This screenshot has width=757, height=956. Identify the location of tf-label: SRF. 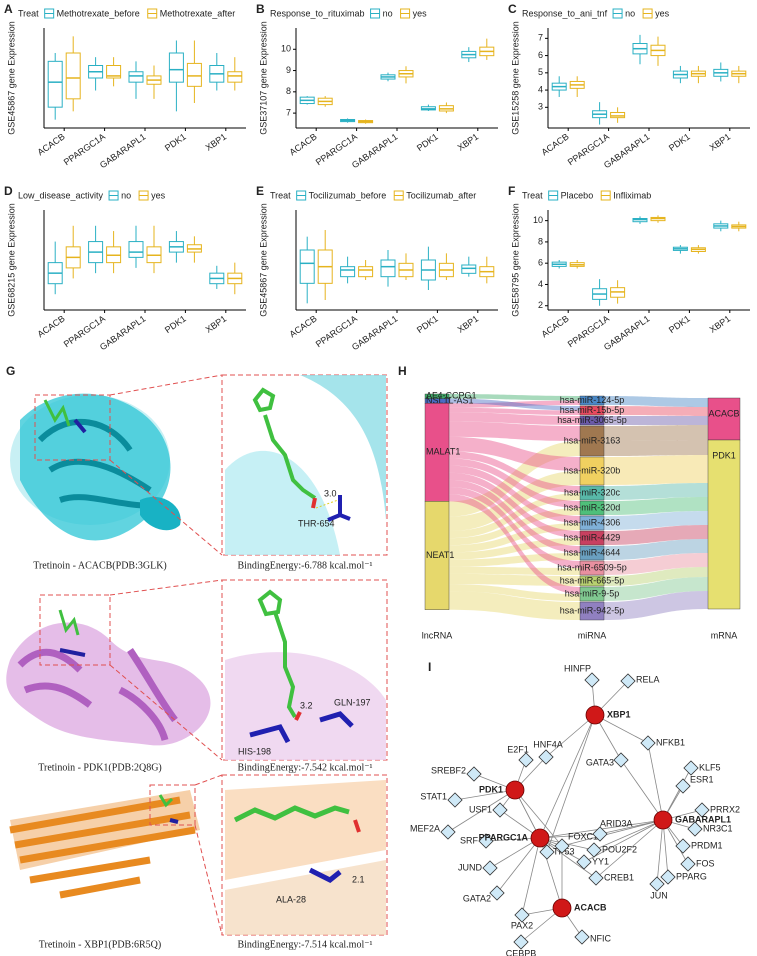
(469, 840).